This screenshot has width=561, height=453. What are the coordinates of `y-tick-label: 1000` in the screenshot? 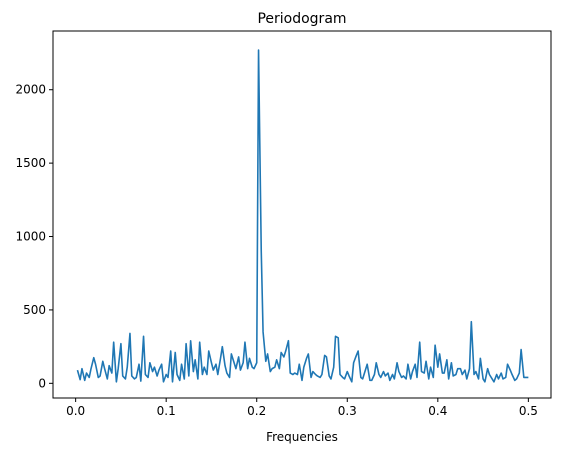 It's located at (30, 237).